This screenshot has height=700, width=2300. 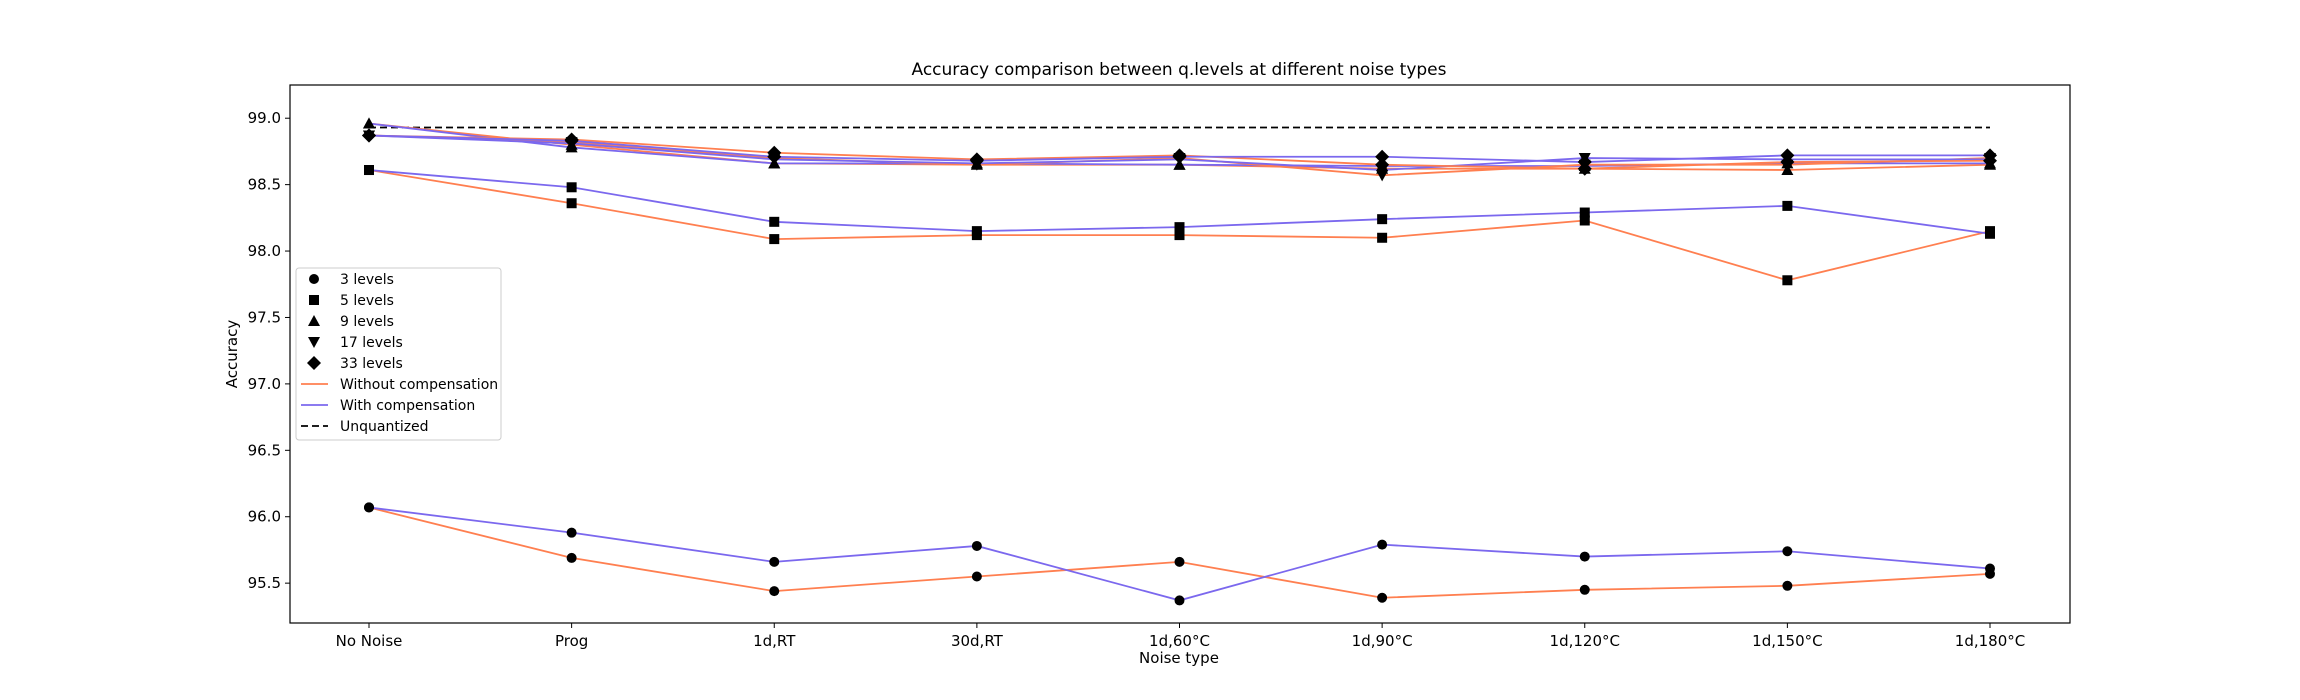 I want to click on legend-marker-diamond, so click(x=314, y=363).